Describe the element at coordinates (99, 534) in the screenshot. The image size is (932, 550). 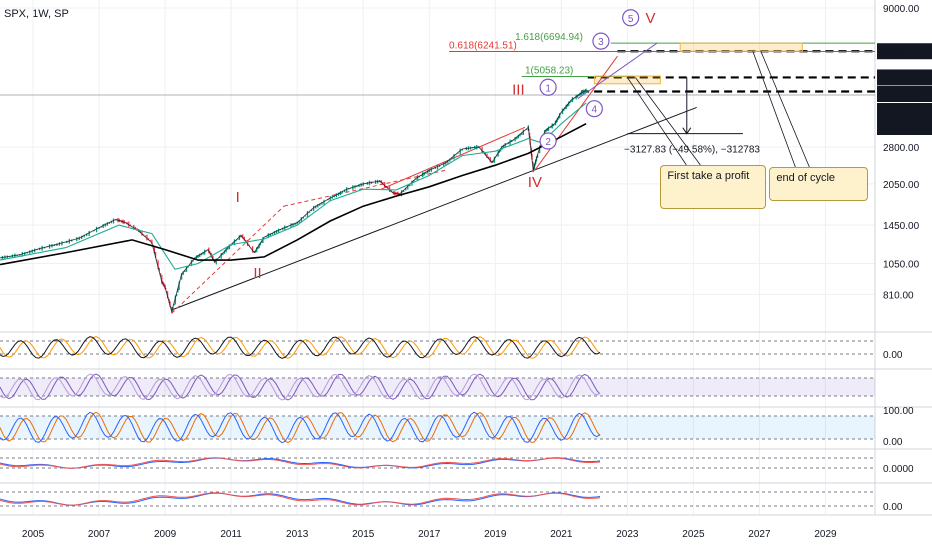
I see `x-tick-label-1: 2007` at that location.